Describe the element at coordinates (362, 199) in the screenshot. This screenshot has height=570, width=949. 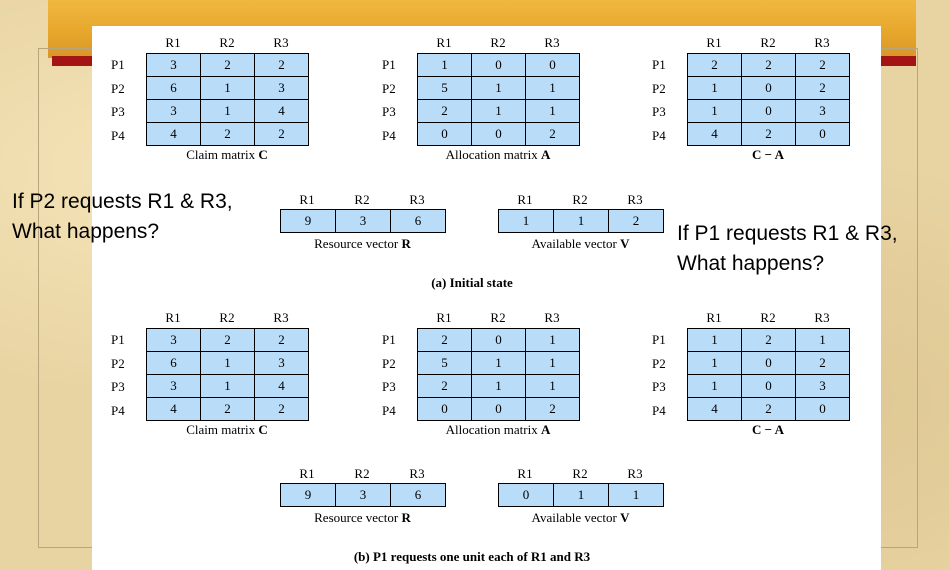
I see `initial-resource-vector-header-r2: R2` at that location.